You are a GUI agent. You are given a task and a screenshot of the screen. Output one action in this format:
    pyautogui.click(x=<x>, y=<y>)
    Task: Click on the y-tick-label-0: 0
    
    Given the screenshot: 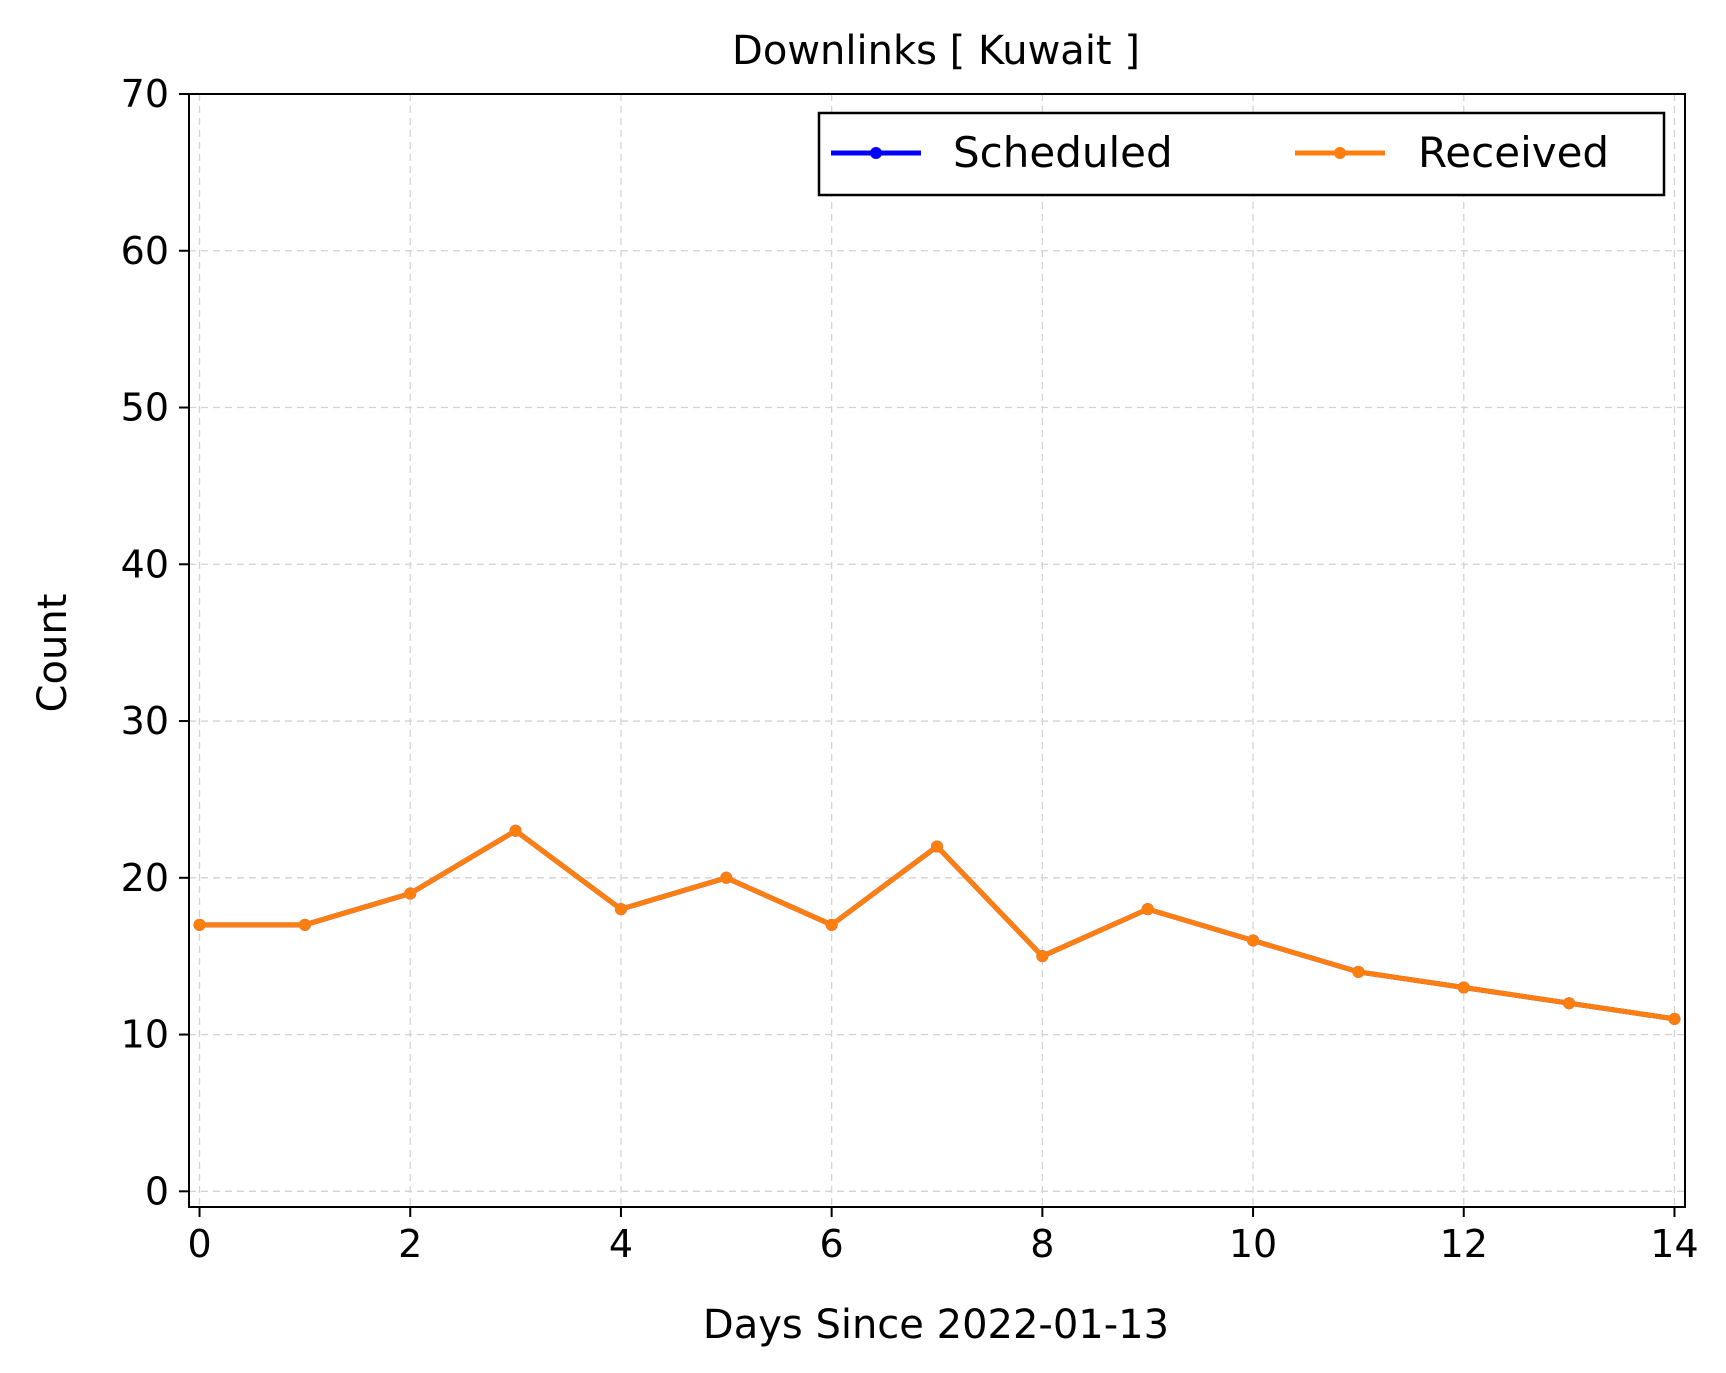 What is the action you would take?
    pyautogui.click(x=157, y=1191)
    